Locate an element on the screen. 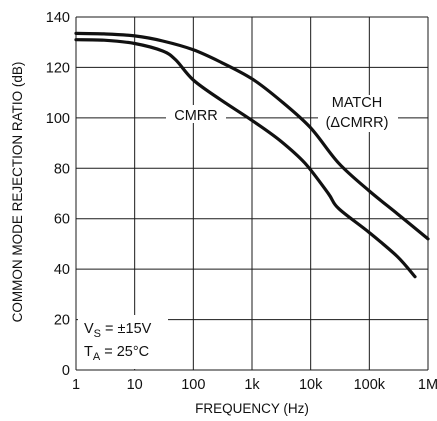 The height and width of the screenshot is (421, 437). vs-subscript: S is located at coordinates (97, 334).